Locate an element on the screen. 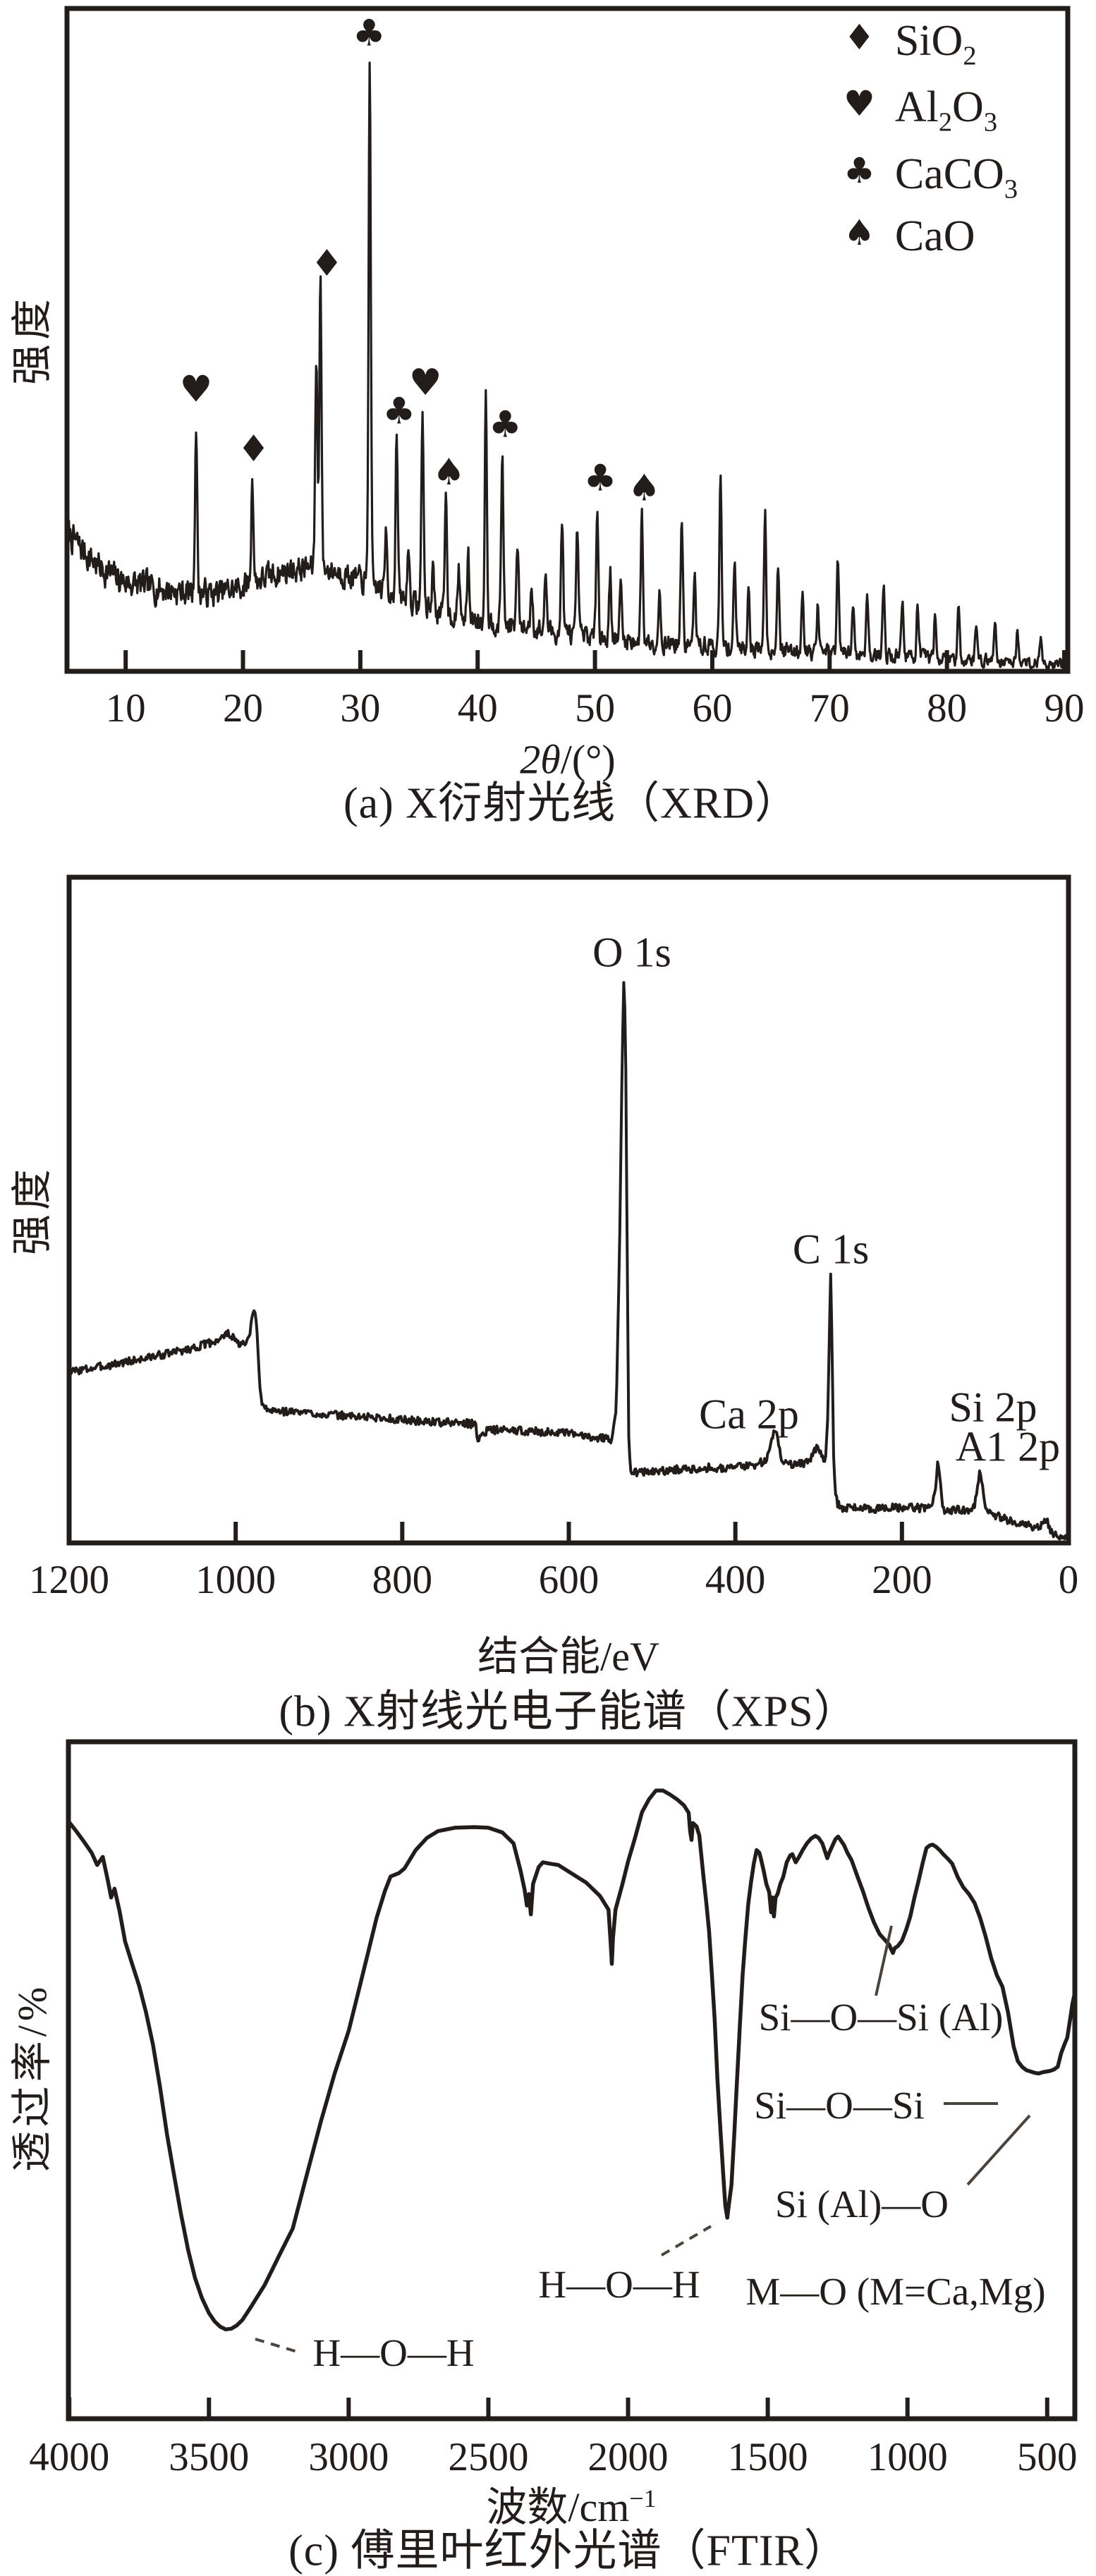  xps-peak-label-ca-2p: Ca 2p is located at coordinates (749, 1414).